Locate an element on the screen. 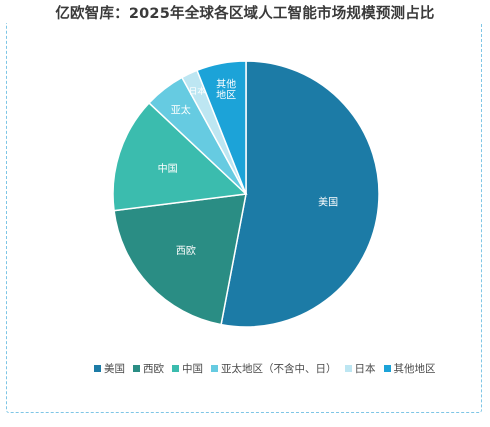 The height and width of the screenshot is (427, 490). legend-item-1: 西欧 is located at coordinates (148, 368).